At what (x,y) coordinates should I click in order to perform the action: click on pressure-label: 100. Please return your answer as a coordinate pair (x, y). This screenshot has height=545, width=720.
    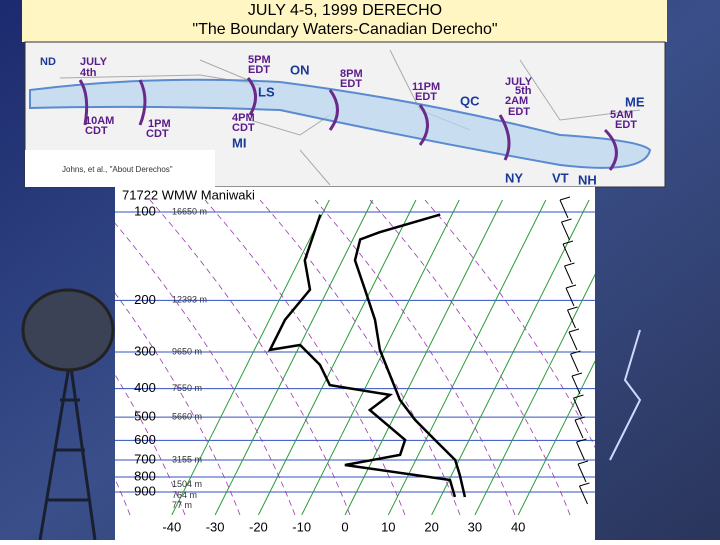
    Looking at the image, I should click on (145, 210).